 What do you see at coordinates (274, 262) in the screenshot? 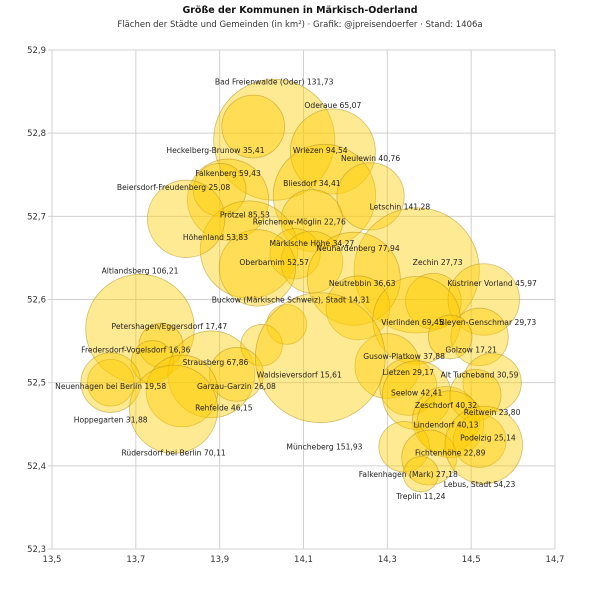
I see `bubble-label: Oberbarnim 52,57` at bounding box center [274, 262].